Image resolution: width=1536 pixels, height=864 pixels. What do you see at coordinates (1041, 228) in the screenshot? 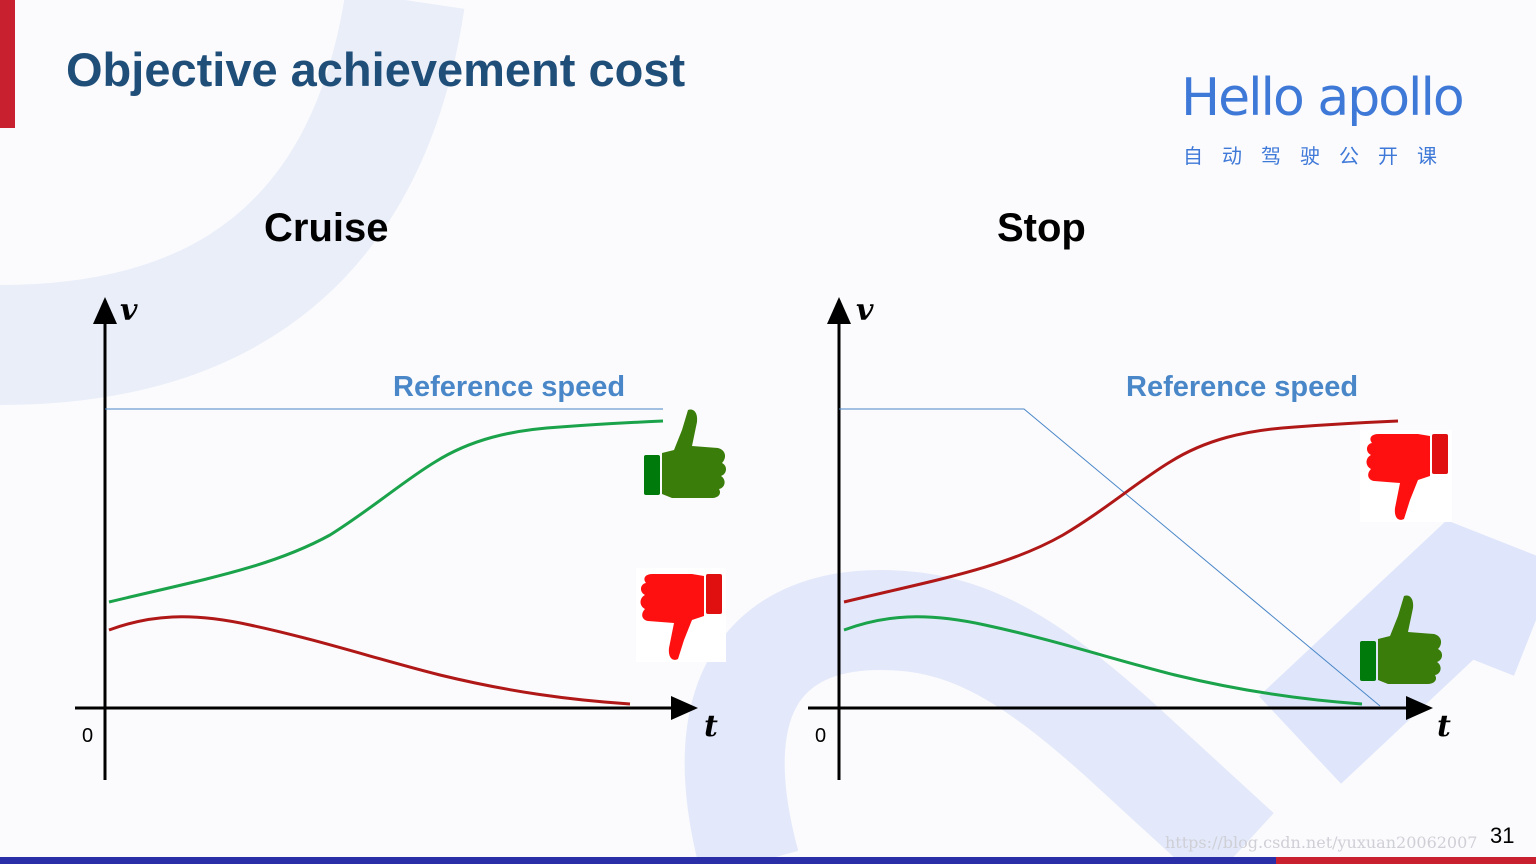
I see `stop-panel-title: Stop` at bounding box center [1041, 228].